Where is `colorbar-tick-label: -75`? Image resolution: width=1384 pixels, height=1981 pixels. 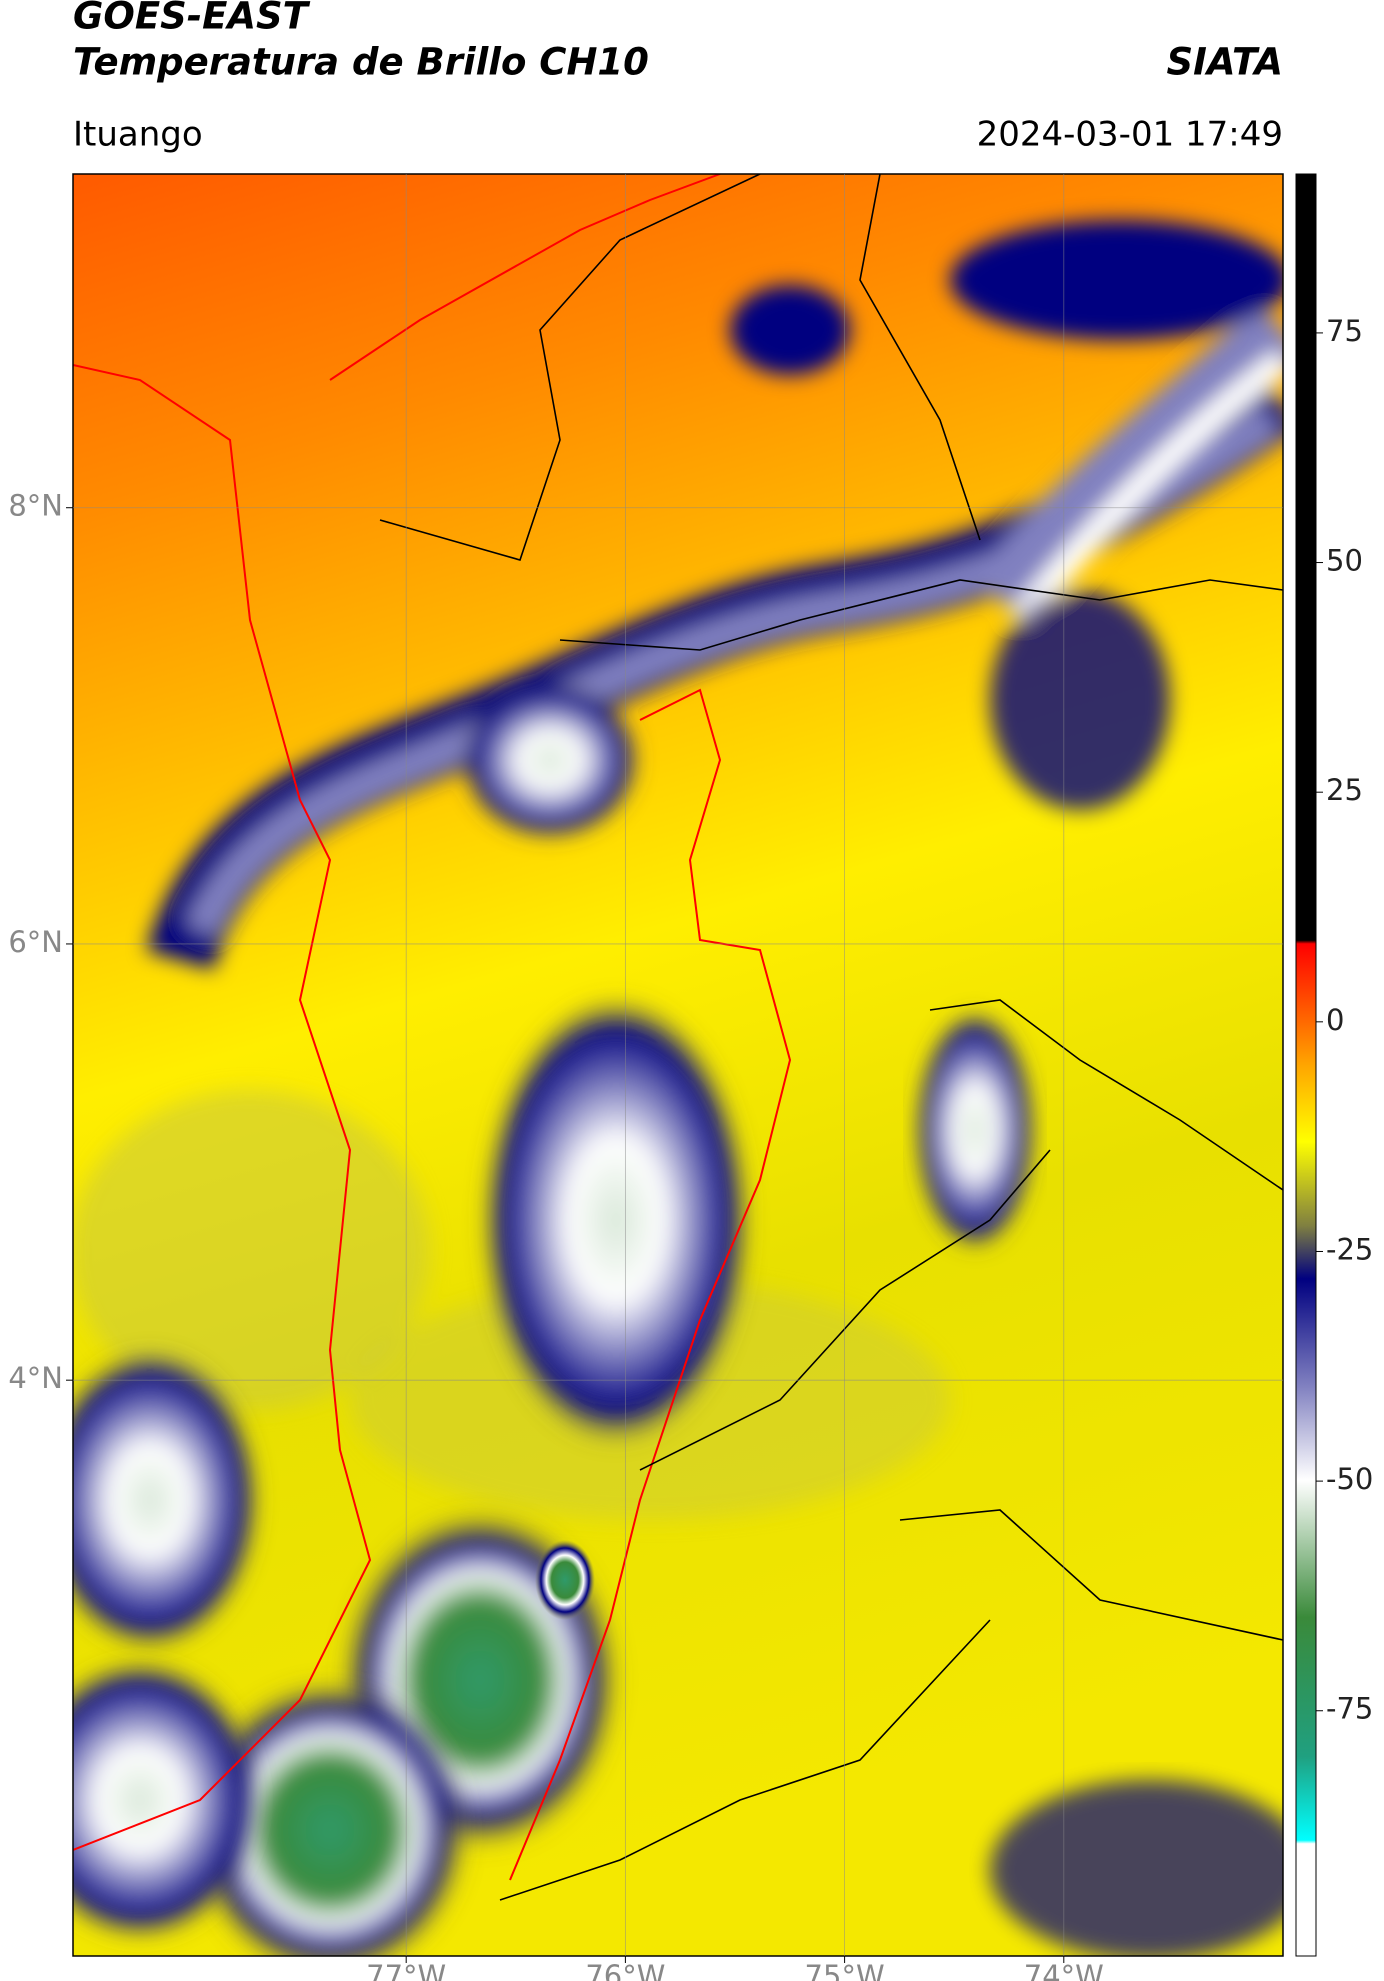
colorbar-tick-label: -75 is located at coordinates (1349, 1709).